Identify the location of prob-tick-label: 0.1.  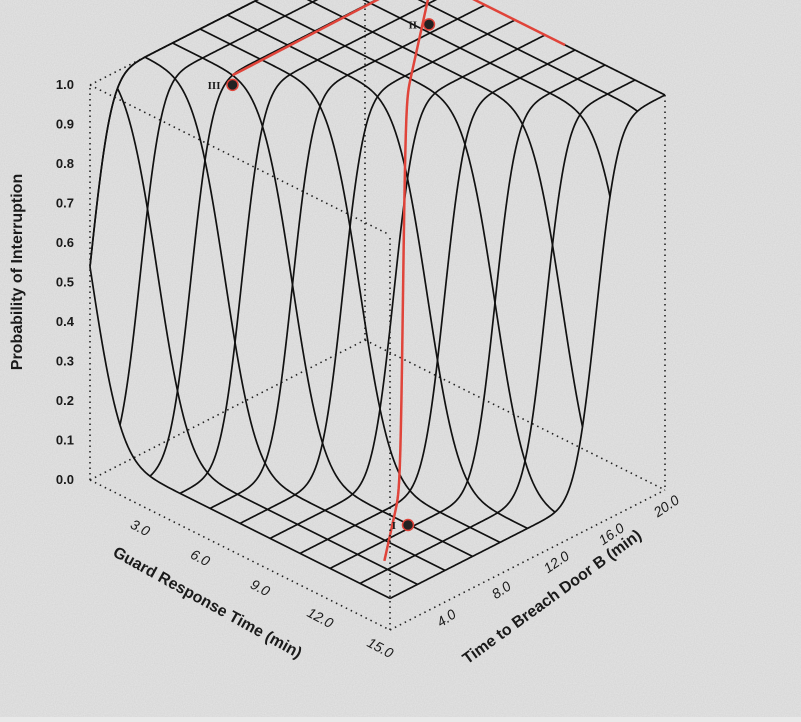
(65, 440).